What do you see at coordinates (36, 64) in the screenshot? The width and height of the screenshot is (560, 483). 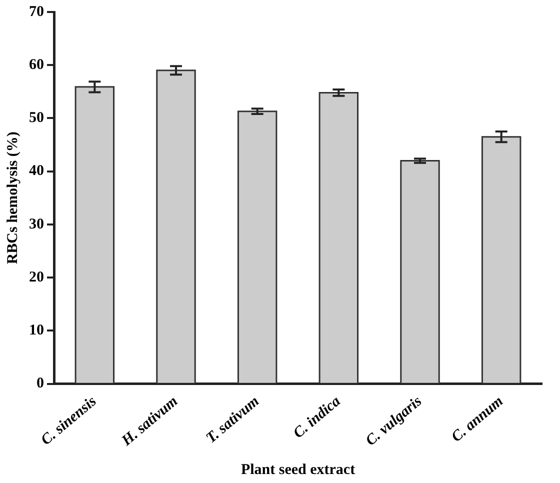 I see `y-tick-label: 60` at bounding box center [36, 64].